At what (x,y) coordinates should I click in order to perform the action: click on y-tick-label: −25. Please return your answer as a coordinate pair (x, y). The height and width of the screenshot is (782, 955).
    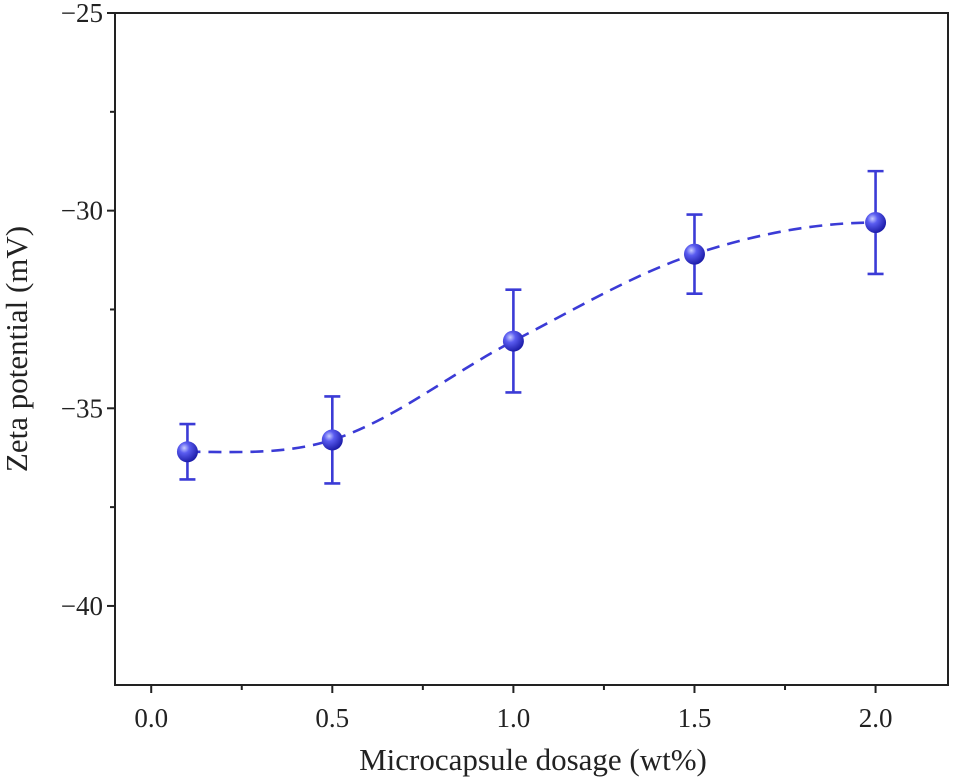
    Looking at the image, I should click on (82, 14).